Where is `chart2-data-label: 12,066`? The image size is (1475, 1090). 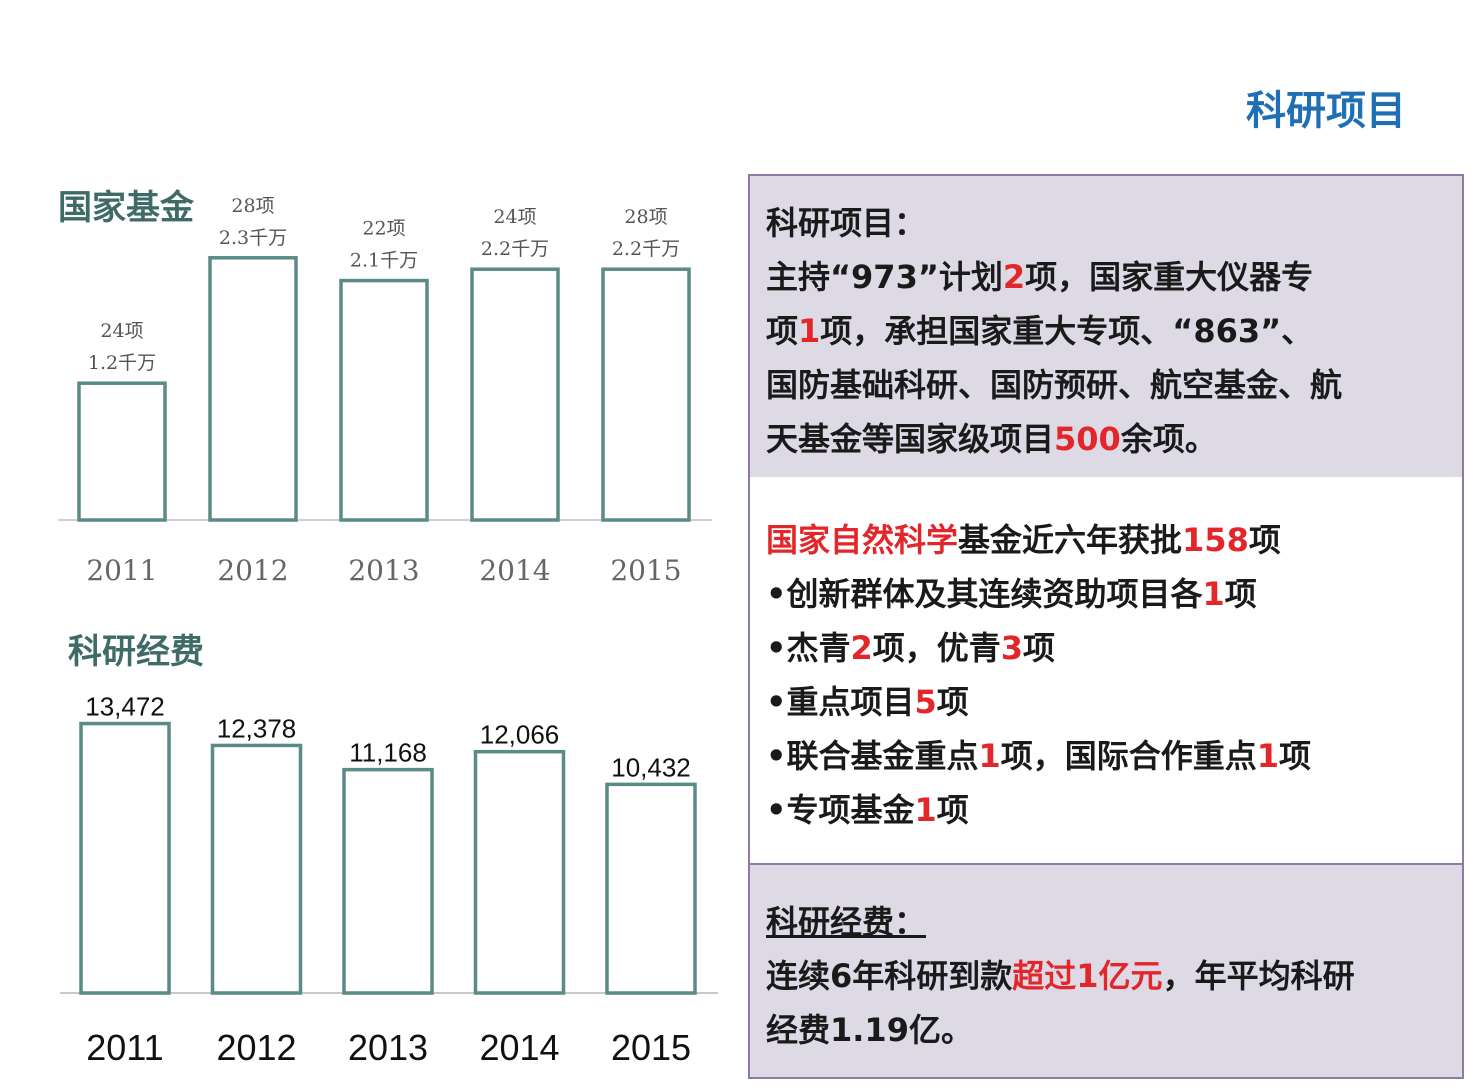 chart2-data-label: 12,066 is located at coordinates (520, 735).